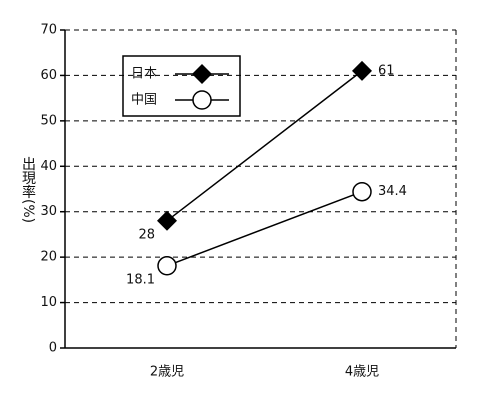 This screenshot has height=401, width=493. I want to click on y-tick-label: 40, so click(48, 166).